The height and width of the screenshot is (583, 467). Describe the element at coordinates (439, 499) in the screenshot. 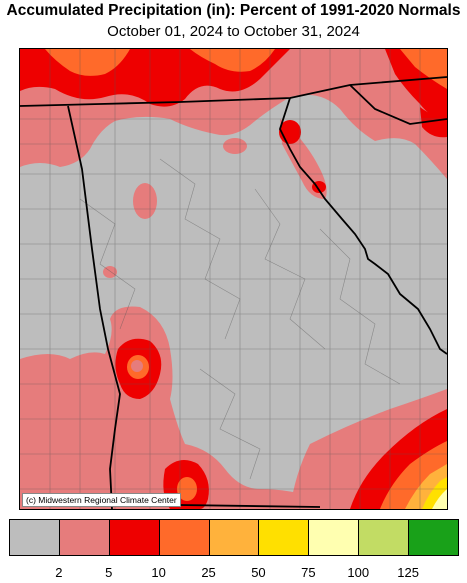

I see `precip-zone-pale-yellow-southeast` at that location.